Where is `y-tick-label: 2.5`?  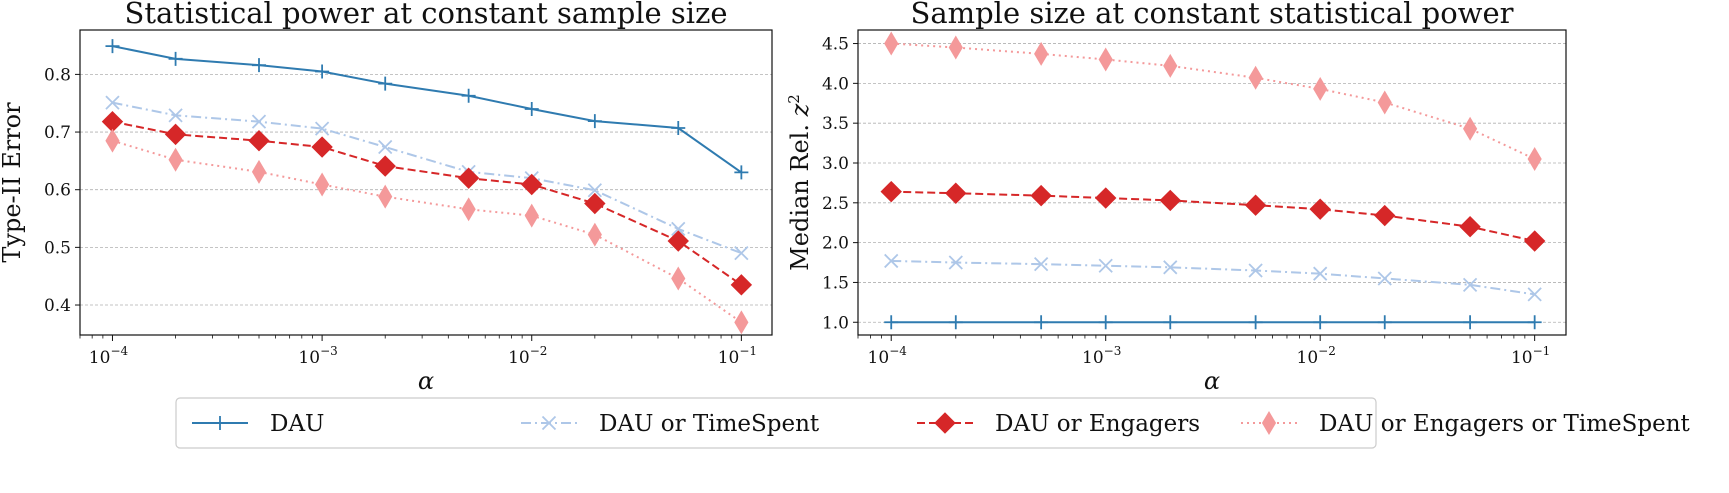
y-tick-label: 2.5 is located at coordinates (835, 204).